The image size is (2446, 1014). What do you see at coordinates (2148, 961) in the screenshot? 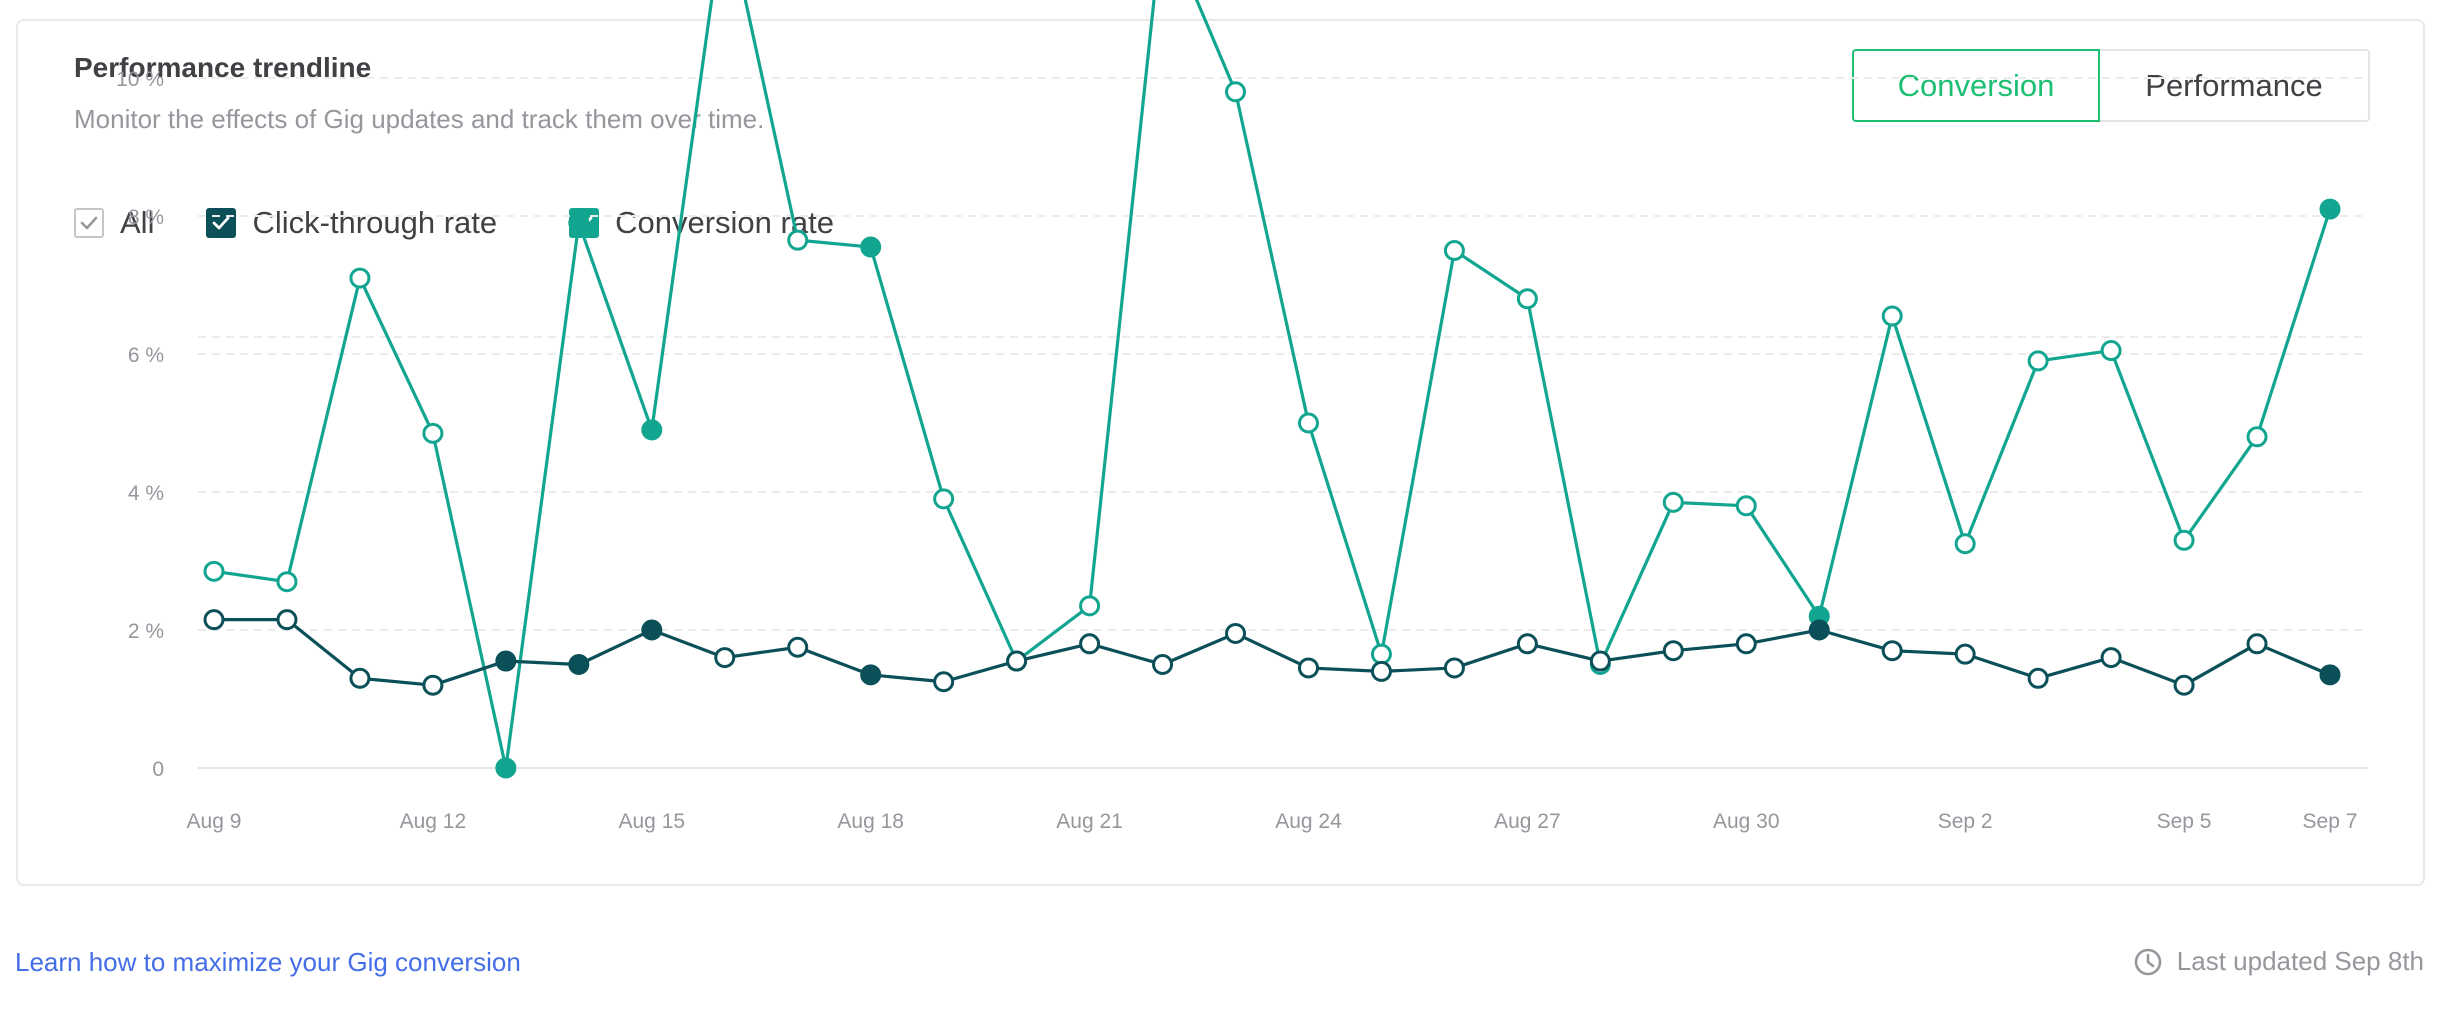
I see `clock-icon` at bounding box center [2148, 961].